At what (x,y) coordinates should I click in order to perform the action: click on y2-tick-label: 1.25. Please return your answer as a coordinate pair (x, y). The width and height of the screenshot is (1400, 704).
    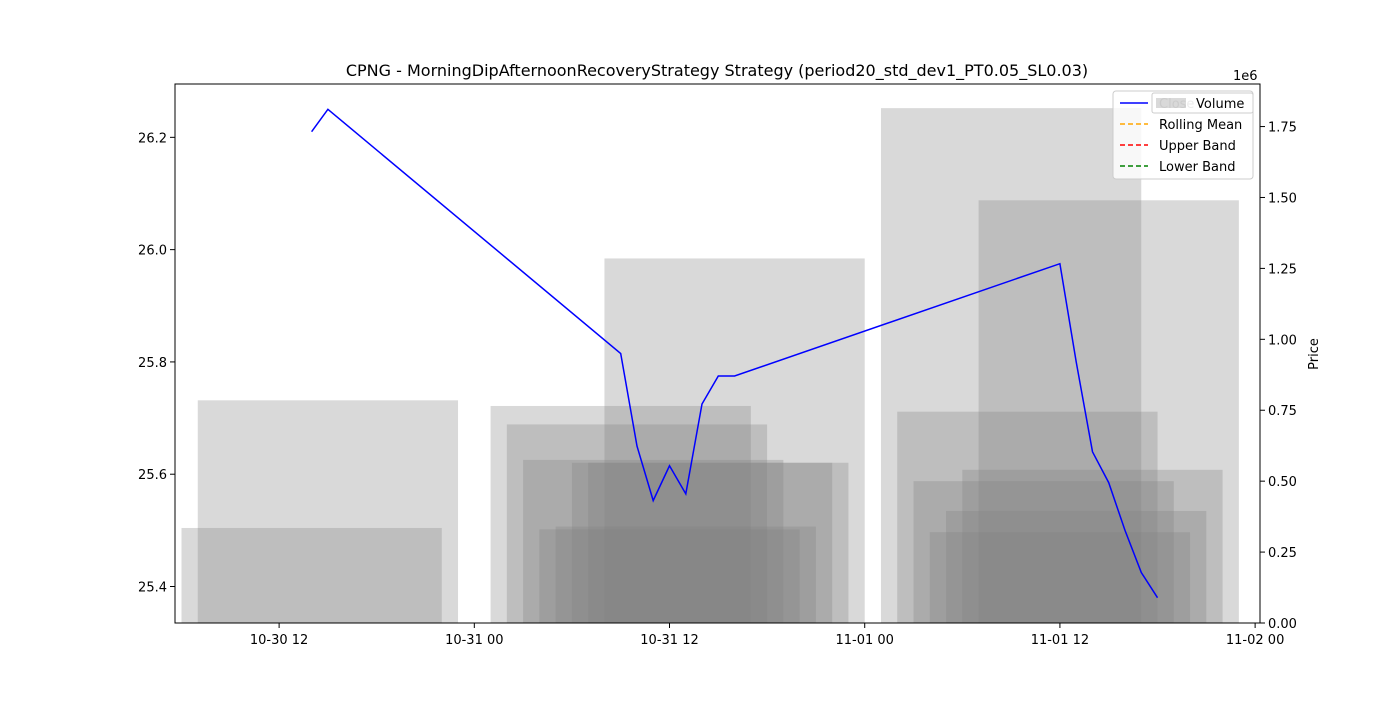
    Looking at the image, I should click on (1282, 269).